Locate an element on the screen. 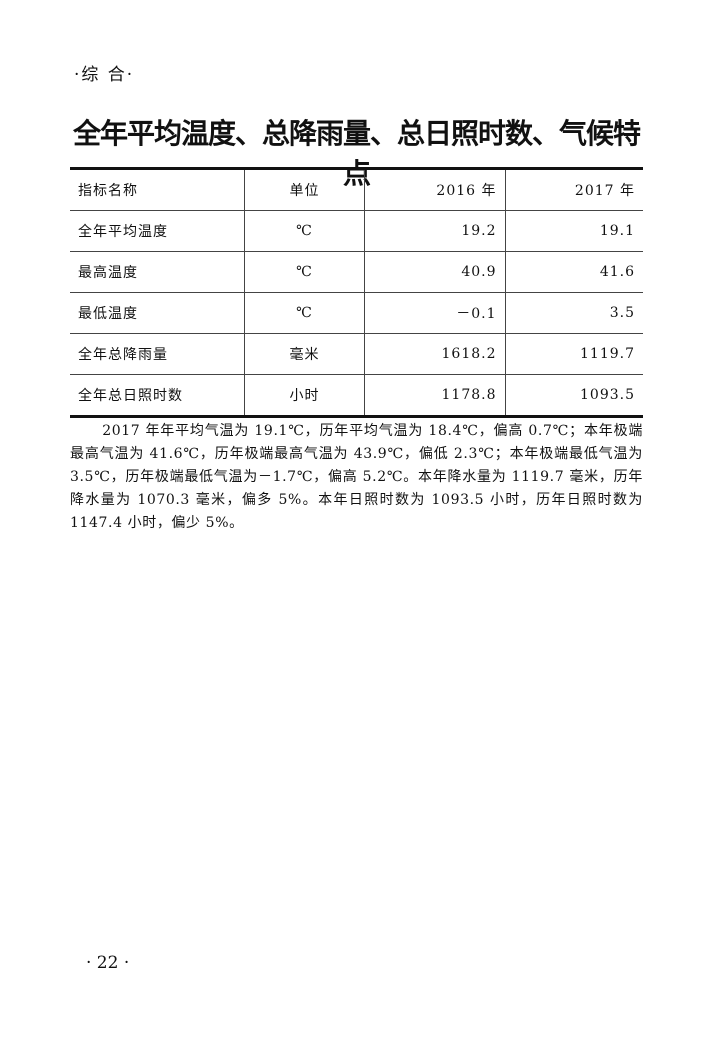  table-cell: 小时 is located at coordinates (304, 395).